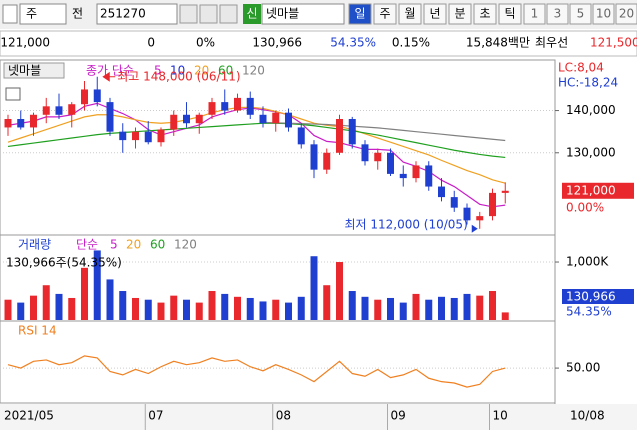 This screenshot has height=430, width=637. What do you see at coordinates (591, 190) in the screenshot?
I see `last-price: 121,000` at bounding box center [591, 190].